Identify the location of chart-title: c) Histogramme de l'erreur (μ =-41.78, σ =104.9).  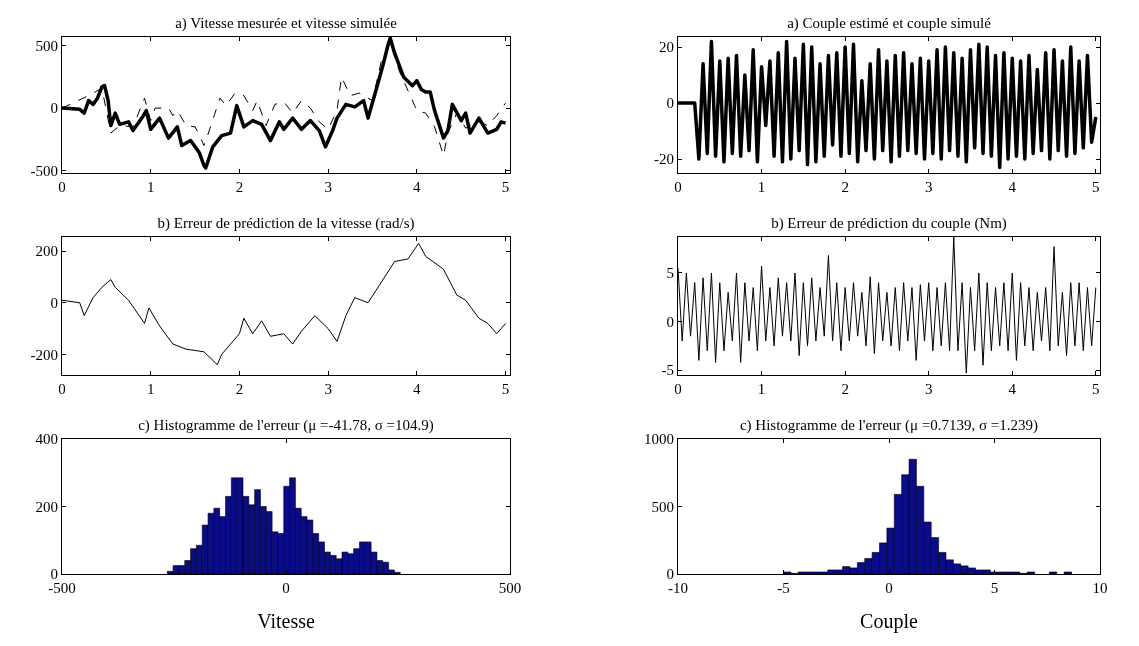
(286, 426).